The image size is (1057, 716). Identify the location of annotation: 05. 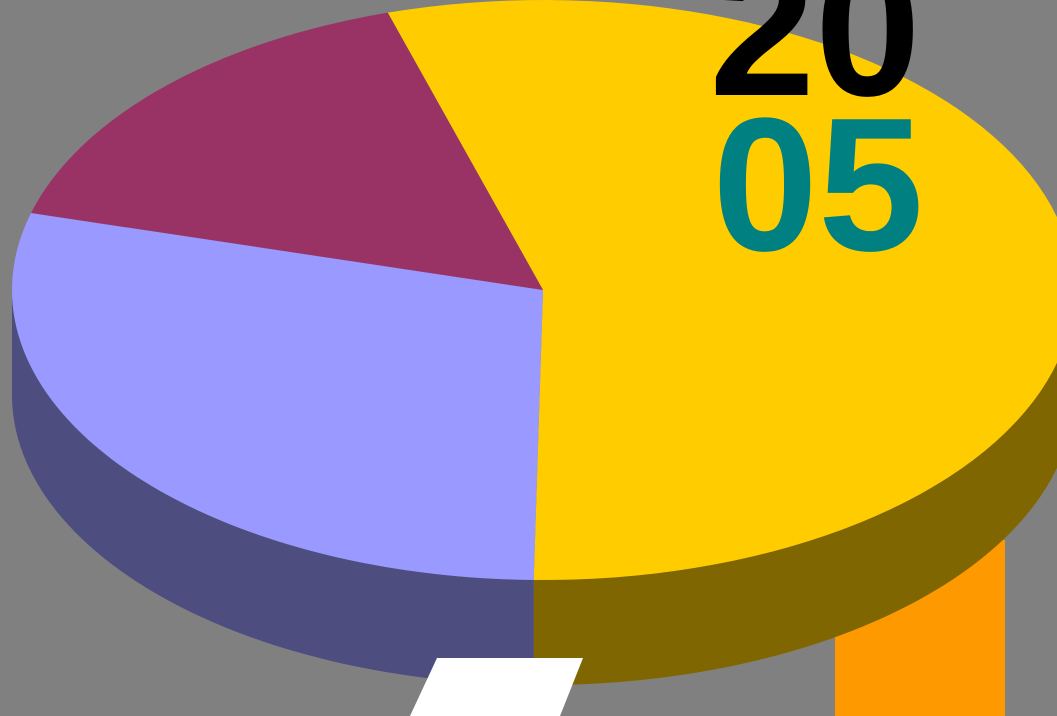
(817, 185).